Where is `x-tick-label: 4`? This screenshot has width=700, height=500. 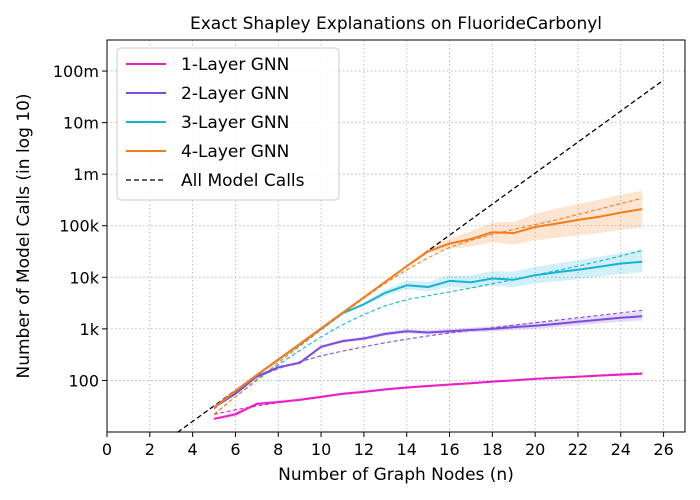
x-tick-label: 4 is located at coordinates (193, 449).